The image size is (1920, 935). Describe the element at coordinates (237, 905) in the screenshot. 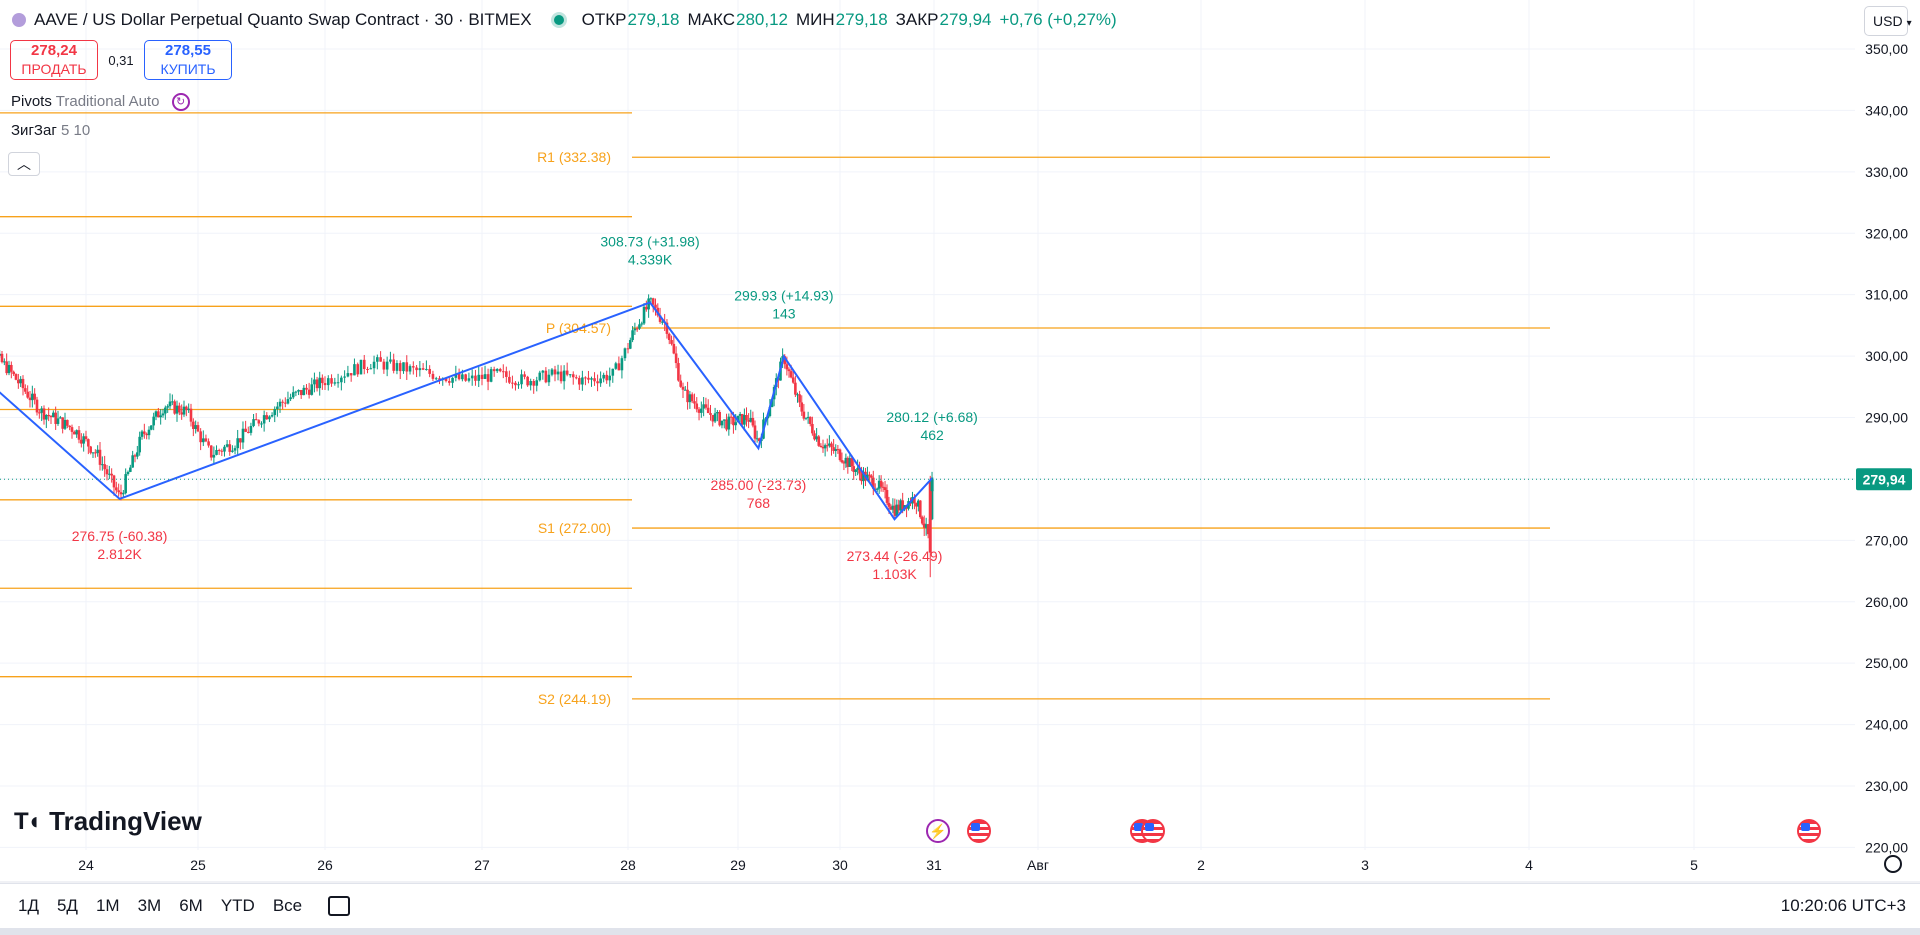

I see `range-ytd: YTD` at that location.